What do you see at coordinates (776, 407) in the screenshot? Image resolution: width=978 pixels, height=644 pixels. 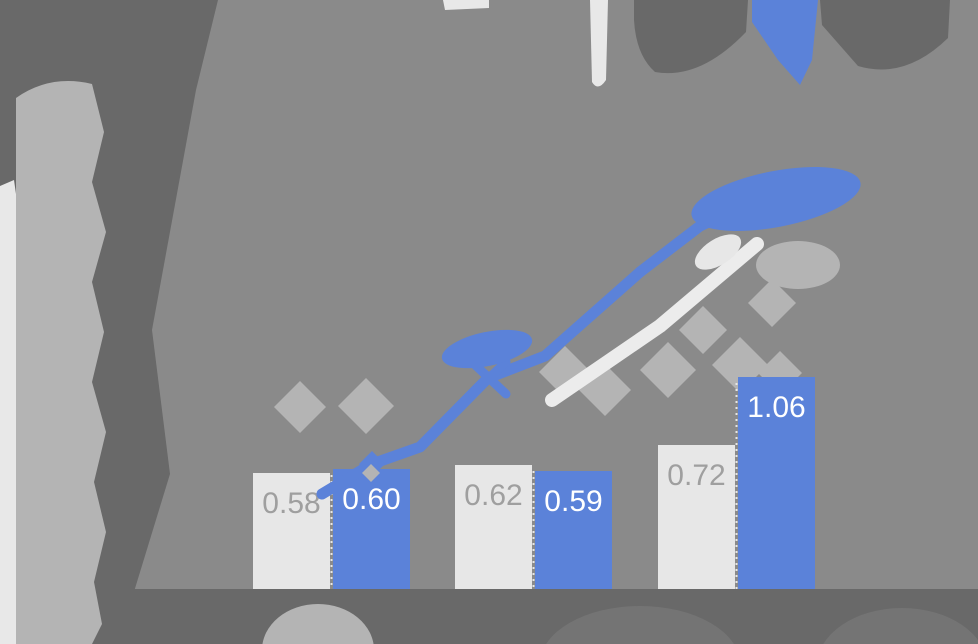 I see `bar-label-blue-group-3: 1.06` at bounding box center [776, 407].